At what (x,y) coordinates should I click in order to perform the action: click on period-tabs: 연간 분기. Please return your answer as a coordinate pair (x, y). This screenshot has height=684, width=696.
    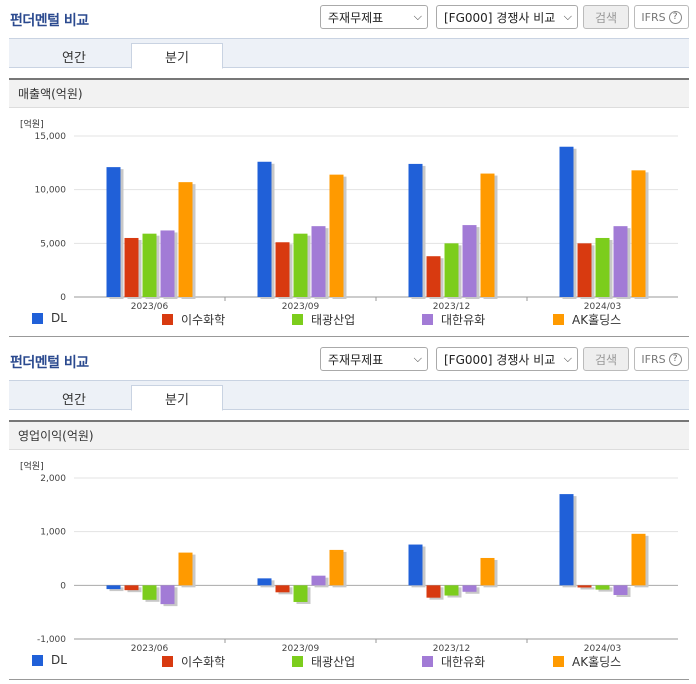
    Looking at the image, I should click on (349, 53).